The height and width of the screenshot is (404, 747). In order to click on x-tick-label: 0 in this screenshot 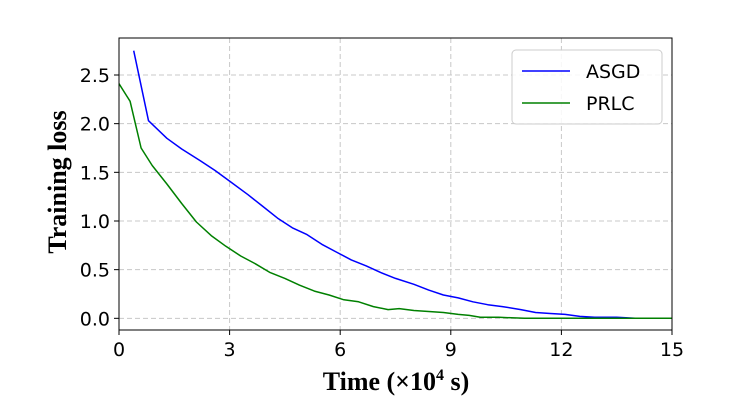, I will do `click(119, 350)`.